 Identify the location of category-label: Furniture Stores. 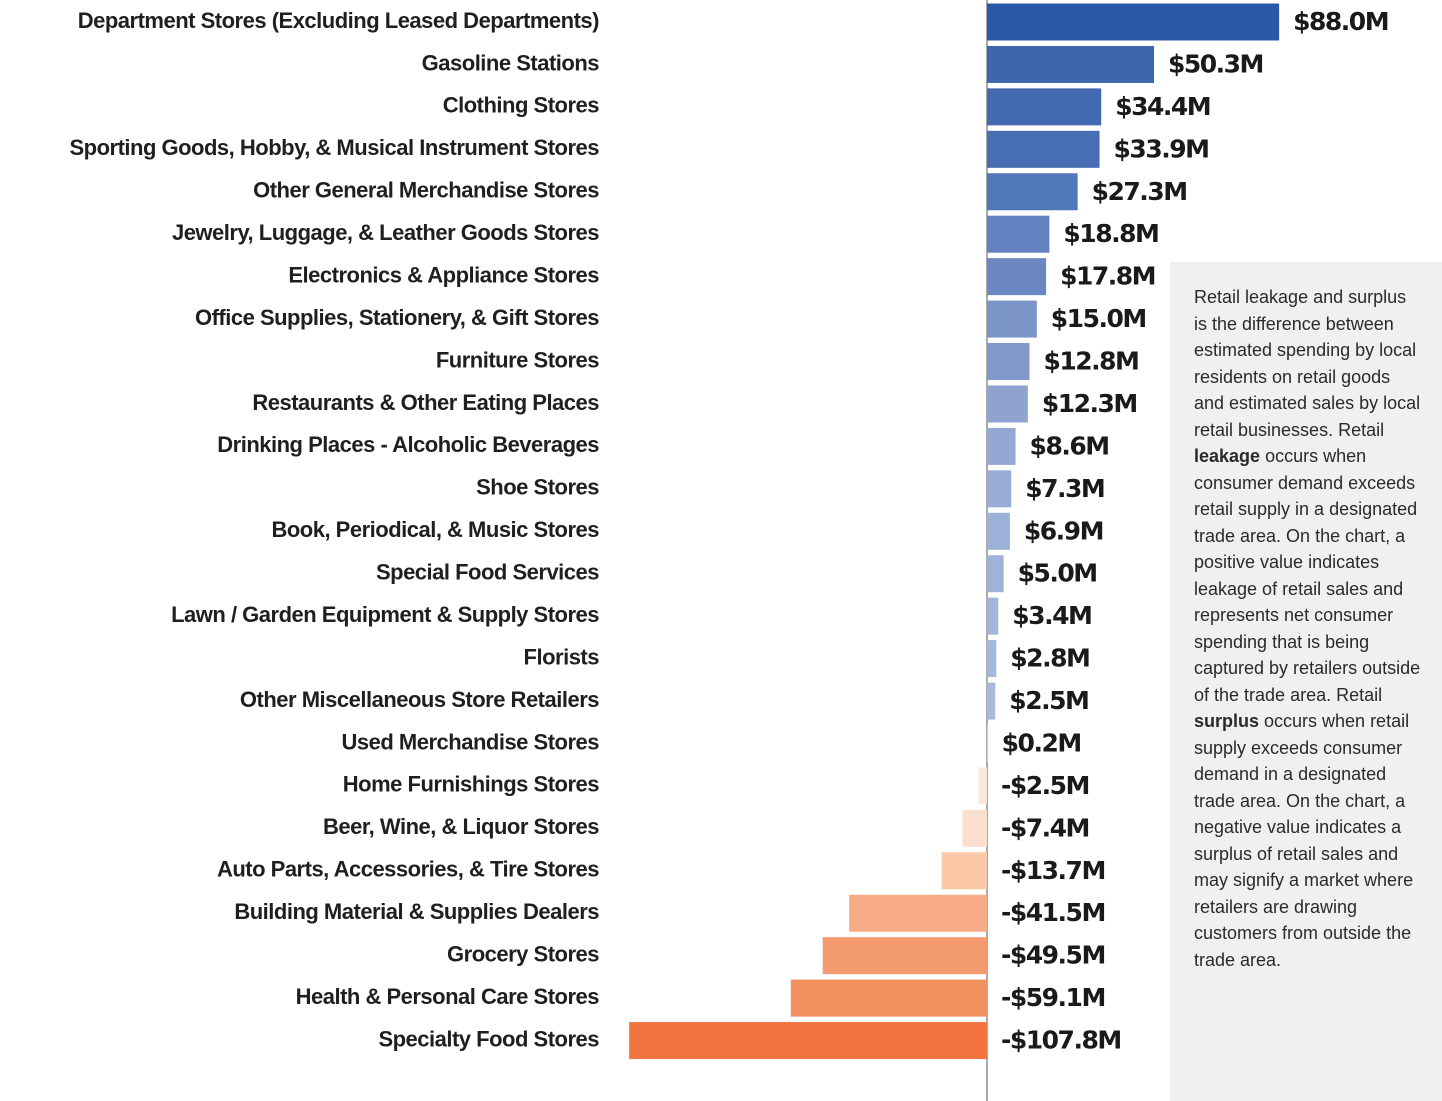
(517, 359).